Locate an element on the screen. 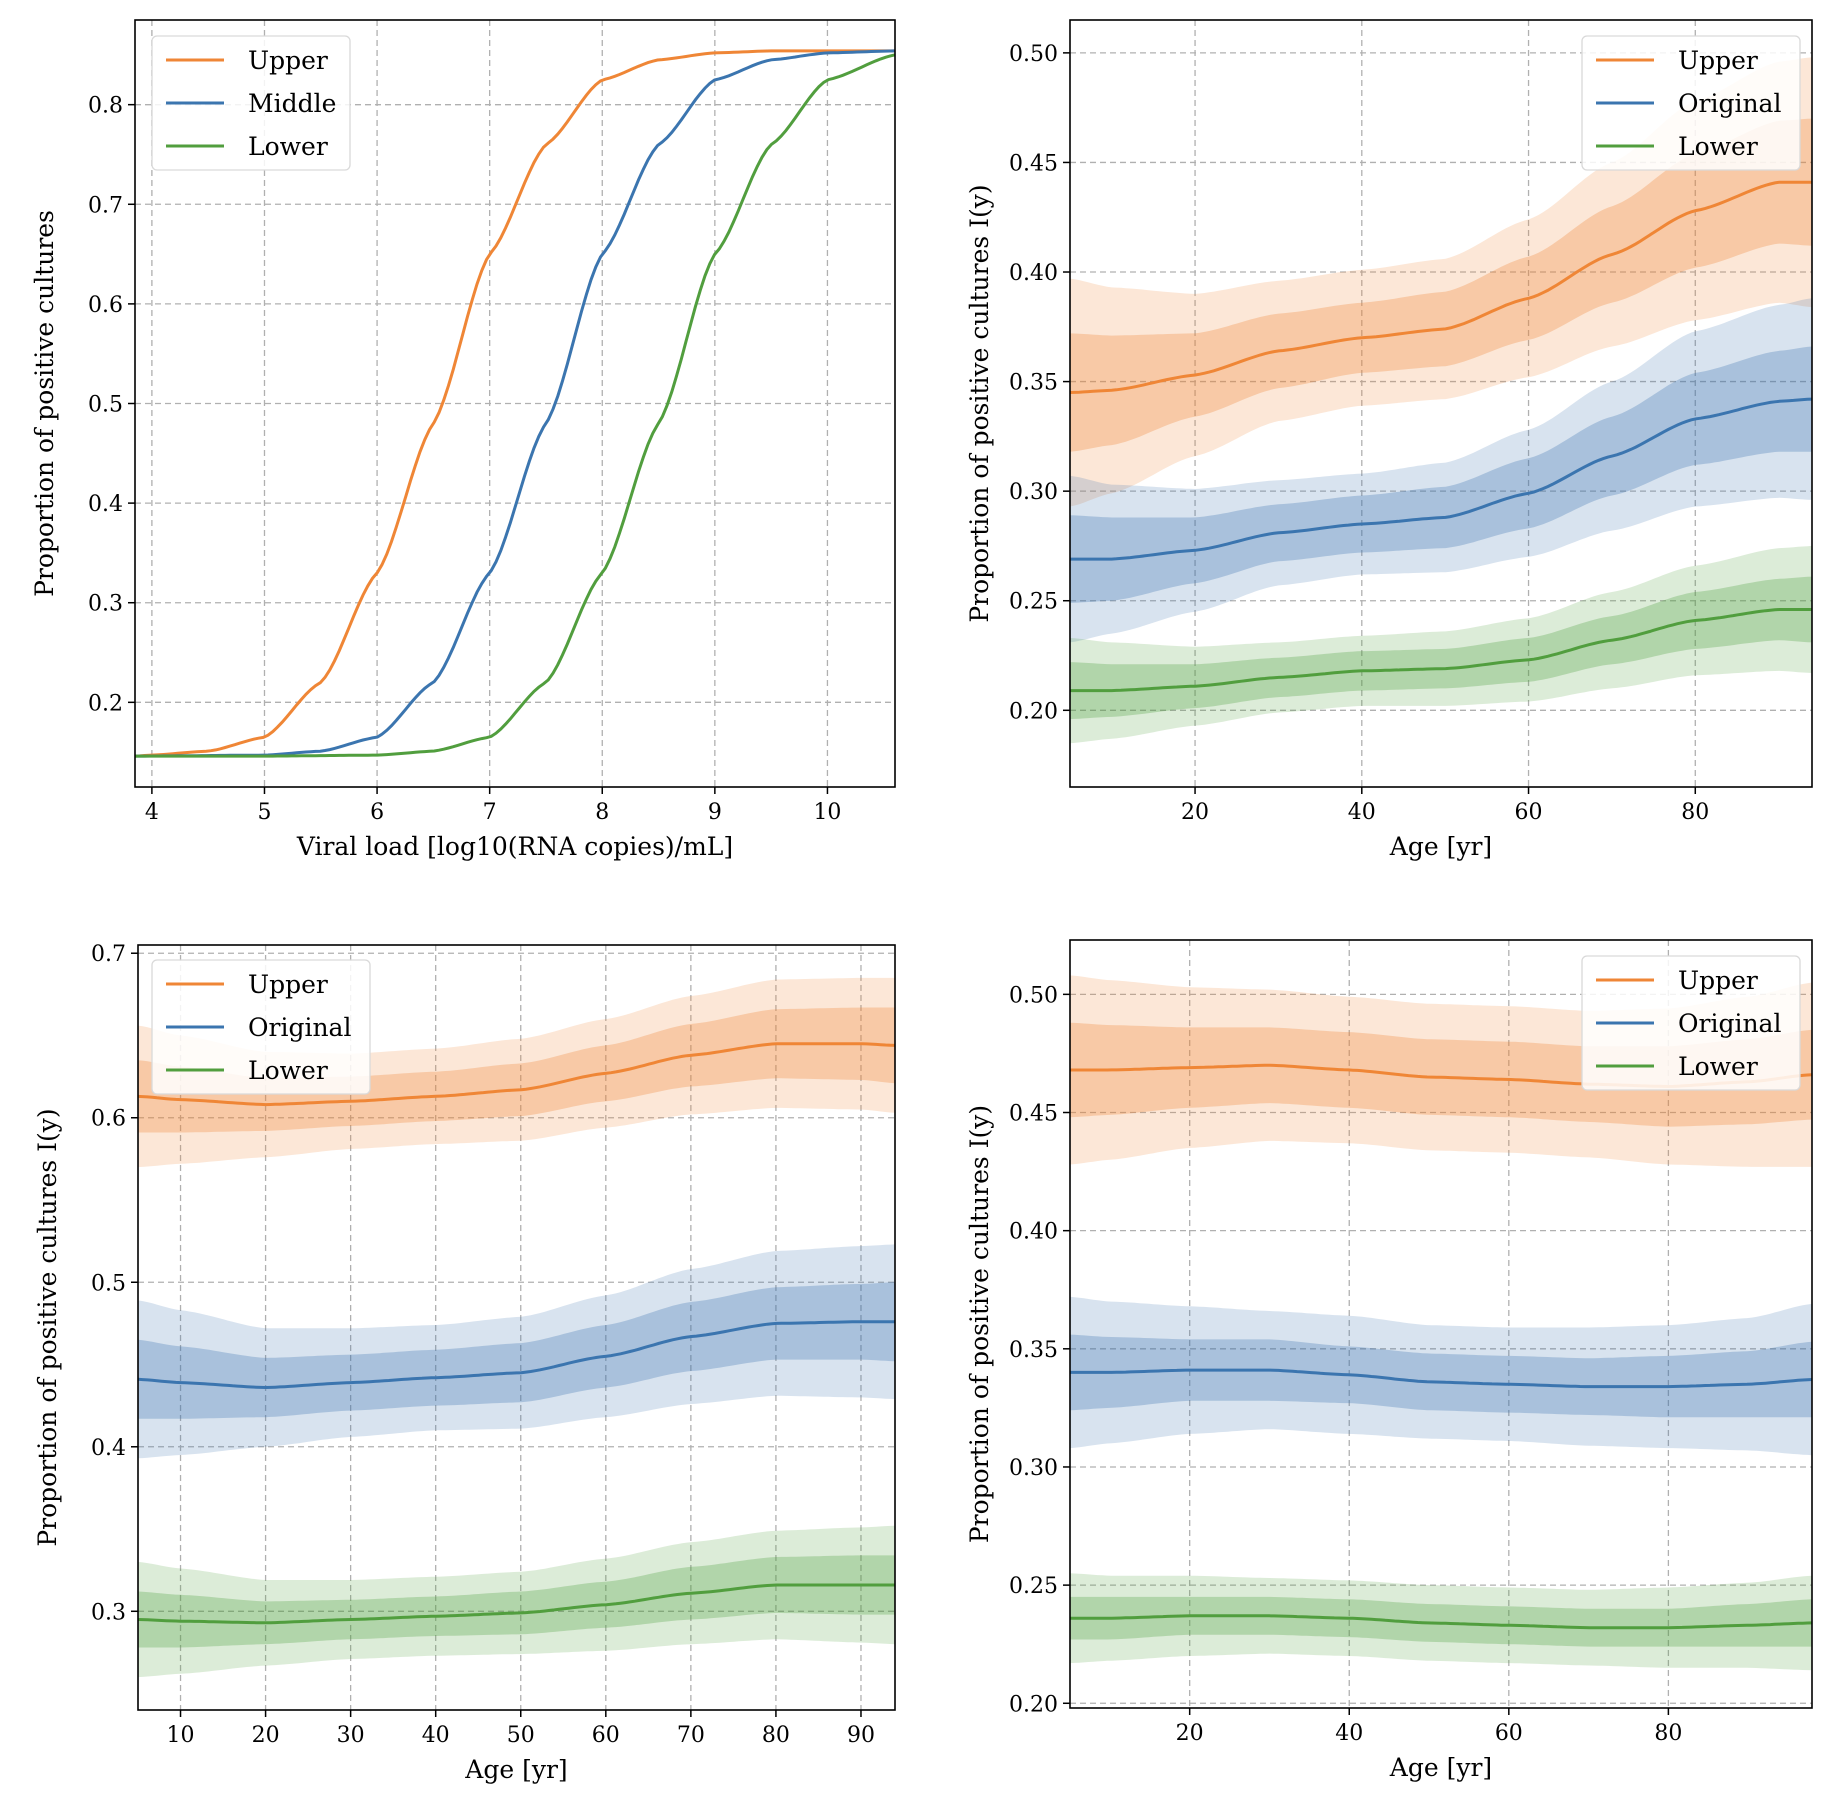  y-axis-label: Proportion of positive cultures is located at coordinates (44, 403).